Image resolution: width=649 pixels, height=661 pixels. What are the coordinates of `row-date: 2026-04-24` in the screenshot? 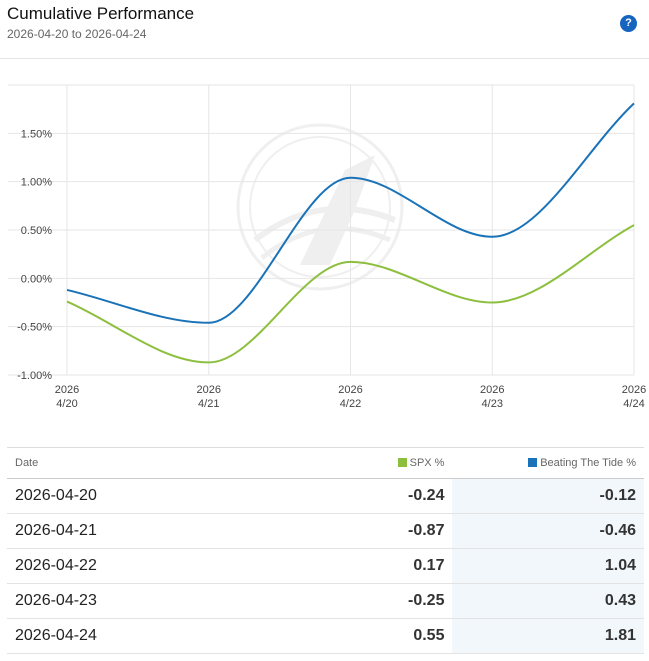 It's located at (171, 636).